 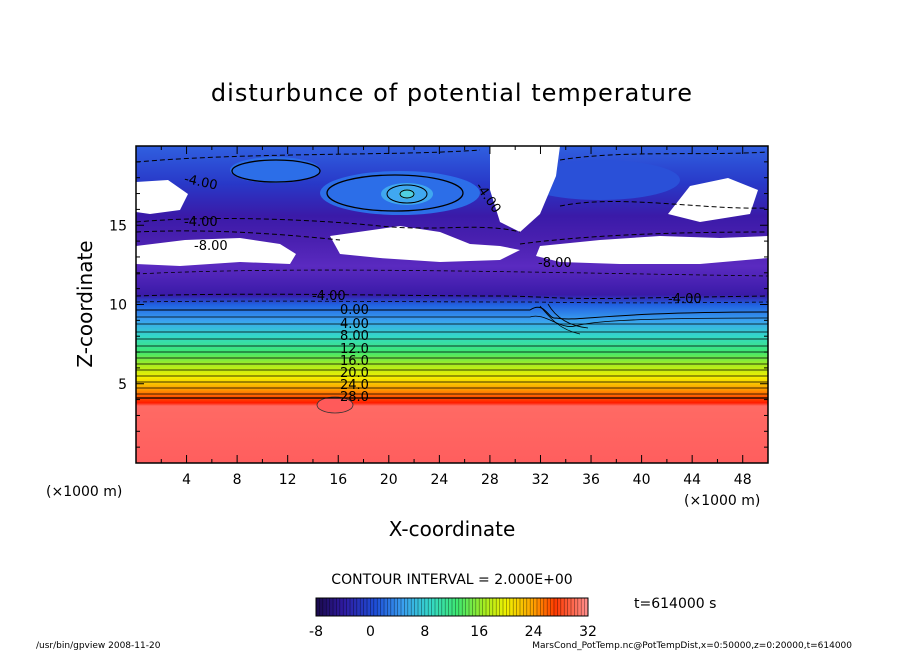 What do you see at coordinates (452, 93) in the screenshot?
I see `chart-title: disturbunce of potential temperature` at bounding box center [452, 93].